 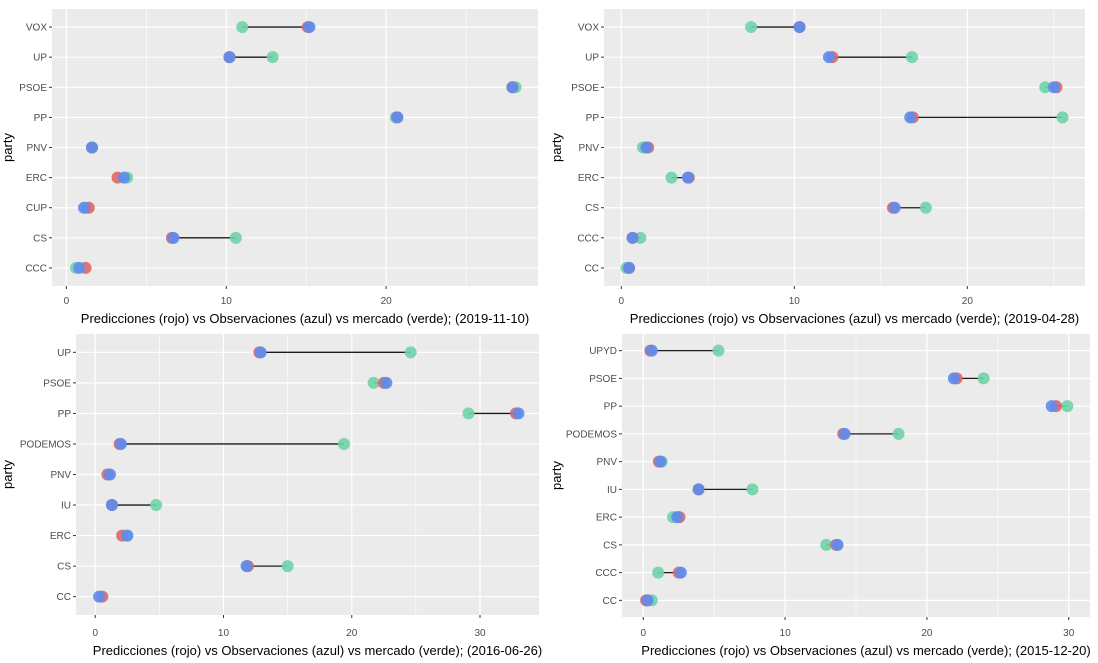 I want to click on party-label: IU, so click(x=66, y=506).